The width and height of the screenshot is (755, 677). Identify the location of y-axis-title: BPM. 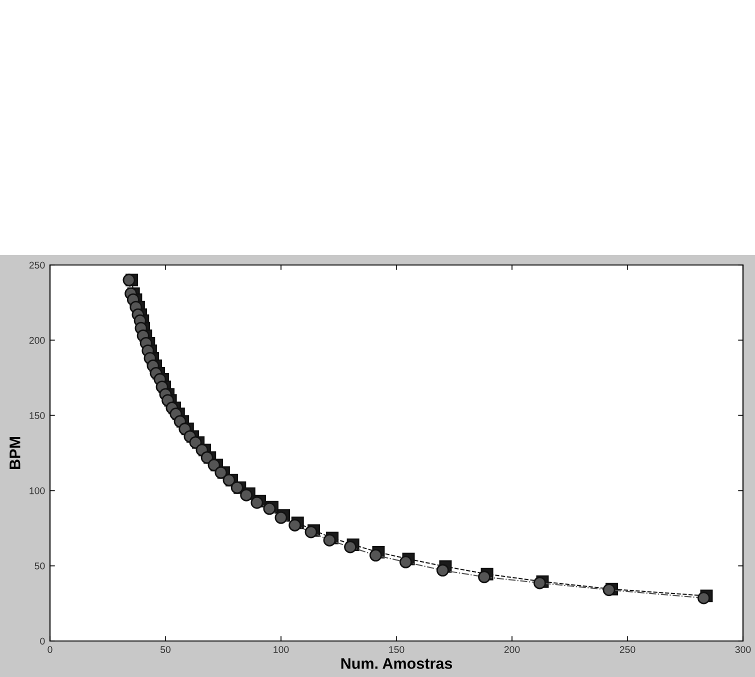
(15, 453).